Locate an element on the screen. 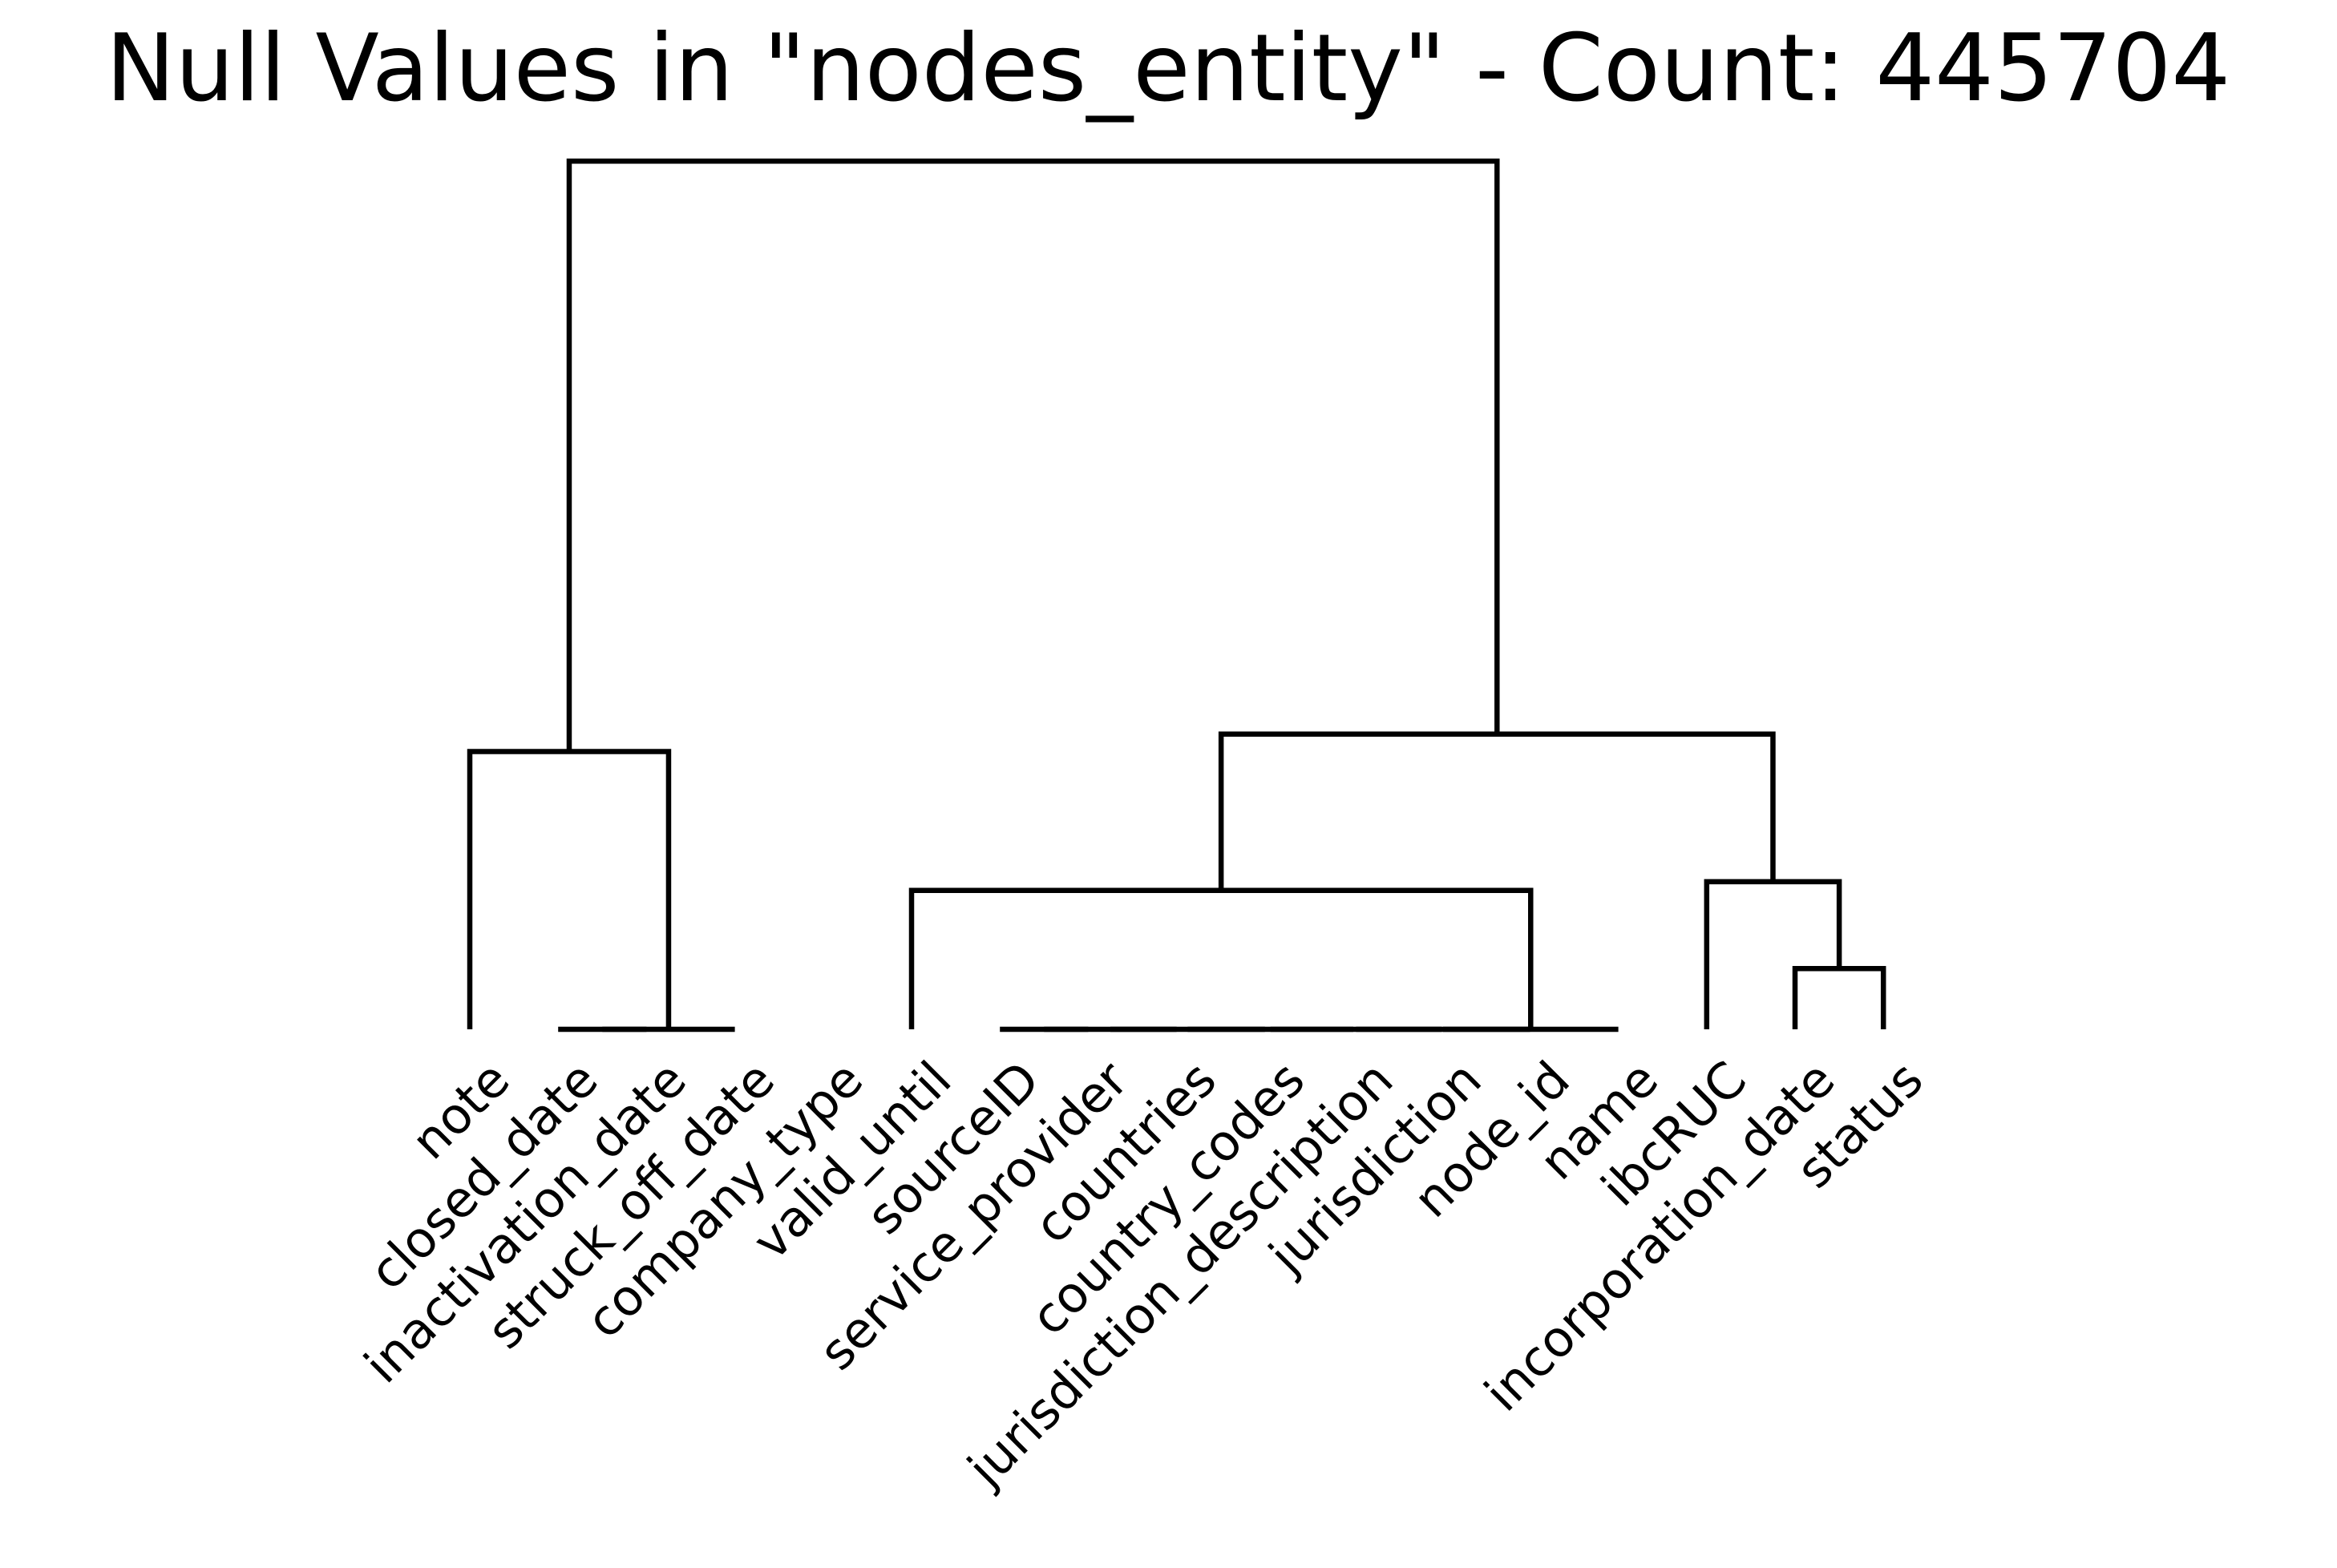 Image resolution: width=2337 pixels, height=1568 pixels. dendrogram-link-e1 is located at coordinates (1839, 997).